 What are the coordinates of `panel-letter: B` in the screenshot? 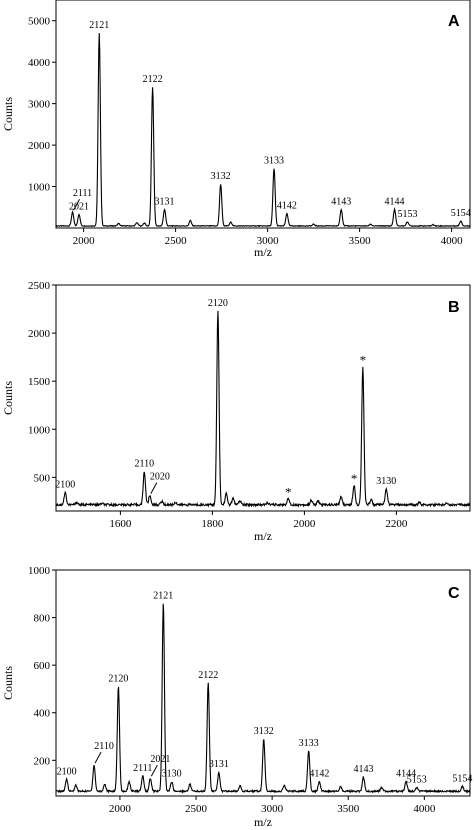 It's located at (454, 307).